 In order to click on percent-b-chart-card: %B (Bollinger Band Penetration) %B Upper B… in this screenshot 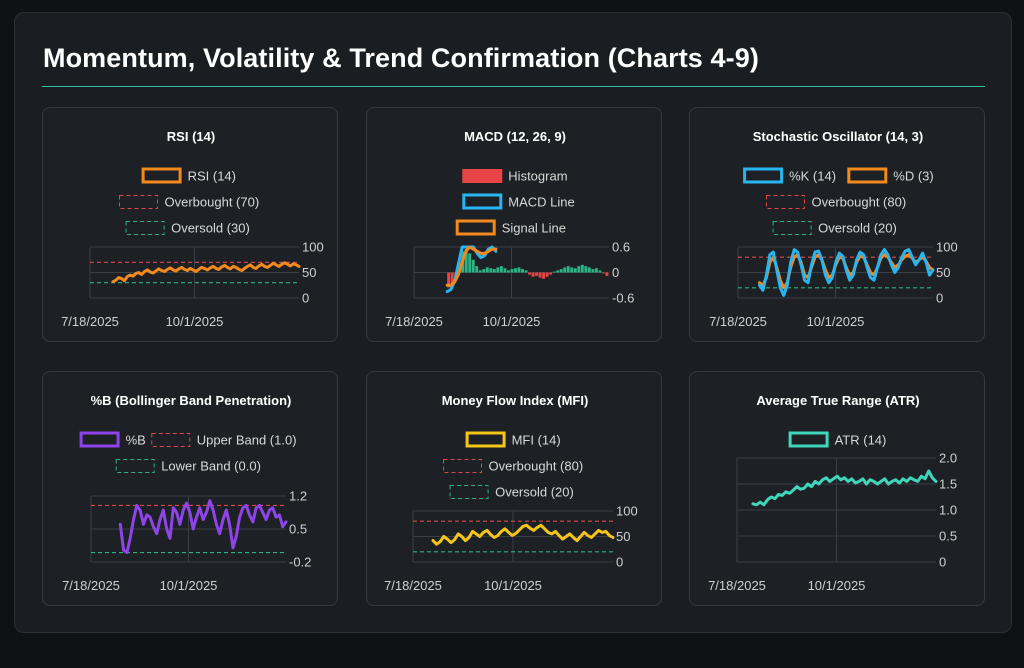, I will do `click(190, 488)`.